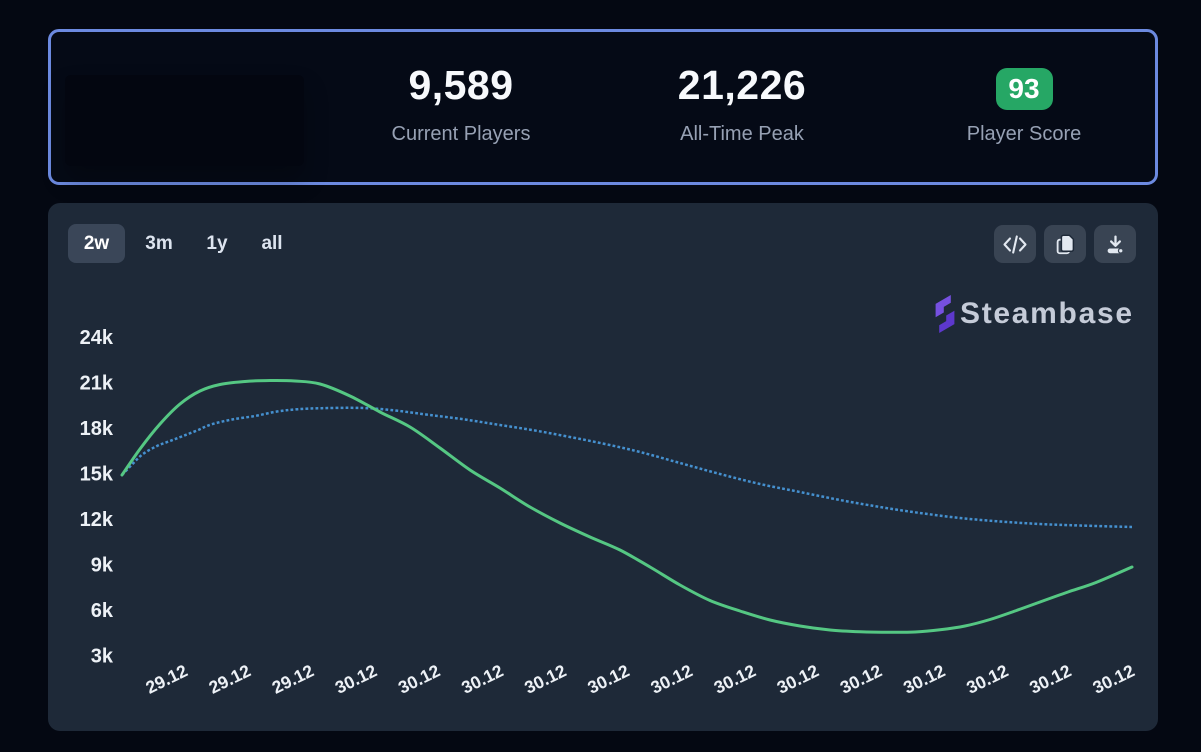 The width and height of the screenshot is (1201, 752). I want to click on svg-text: 24k, so click(97, 338).